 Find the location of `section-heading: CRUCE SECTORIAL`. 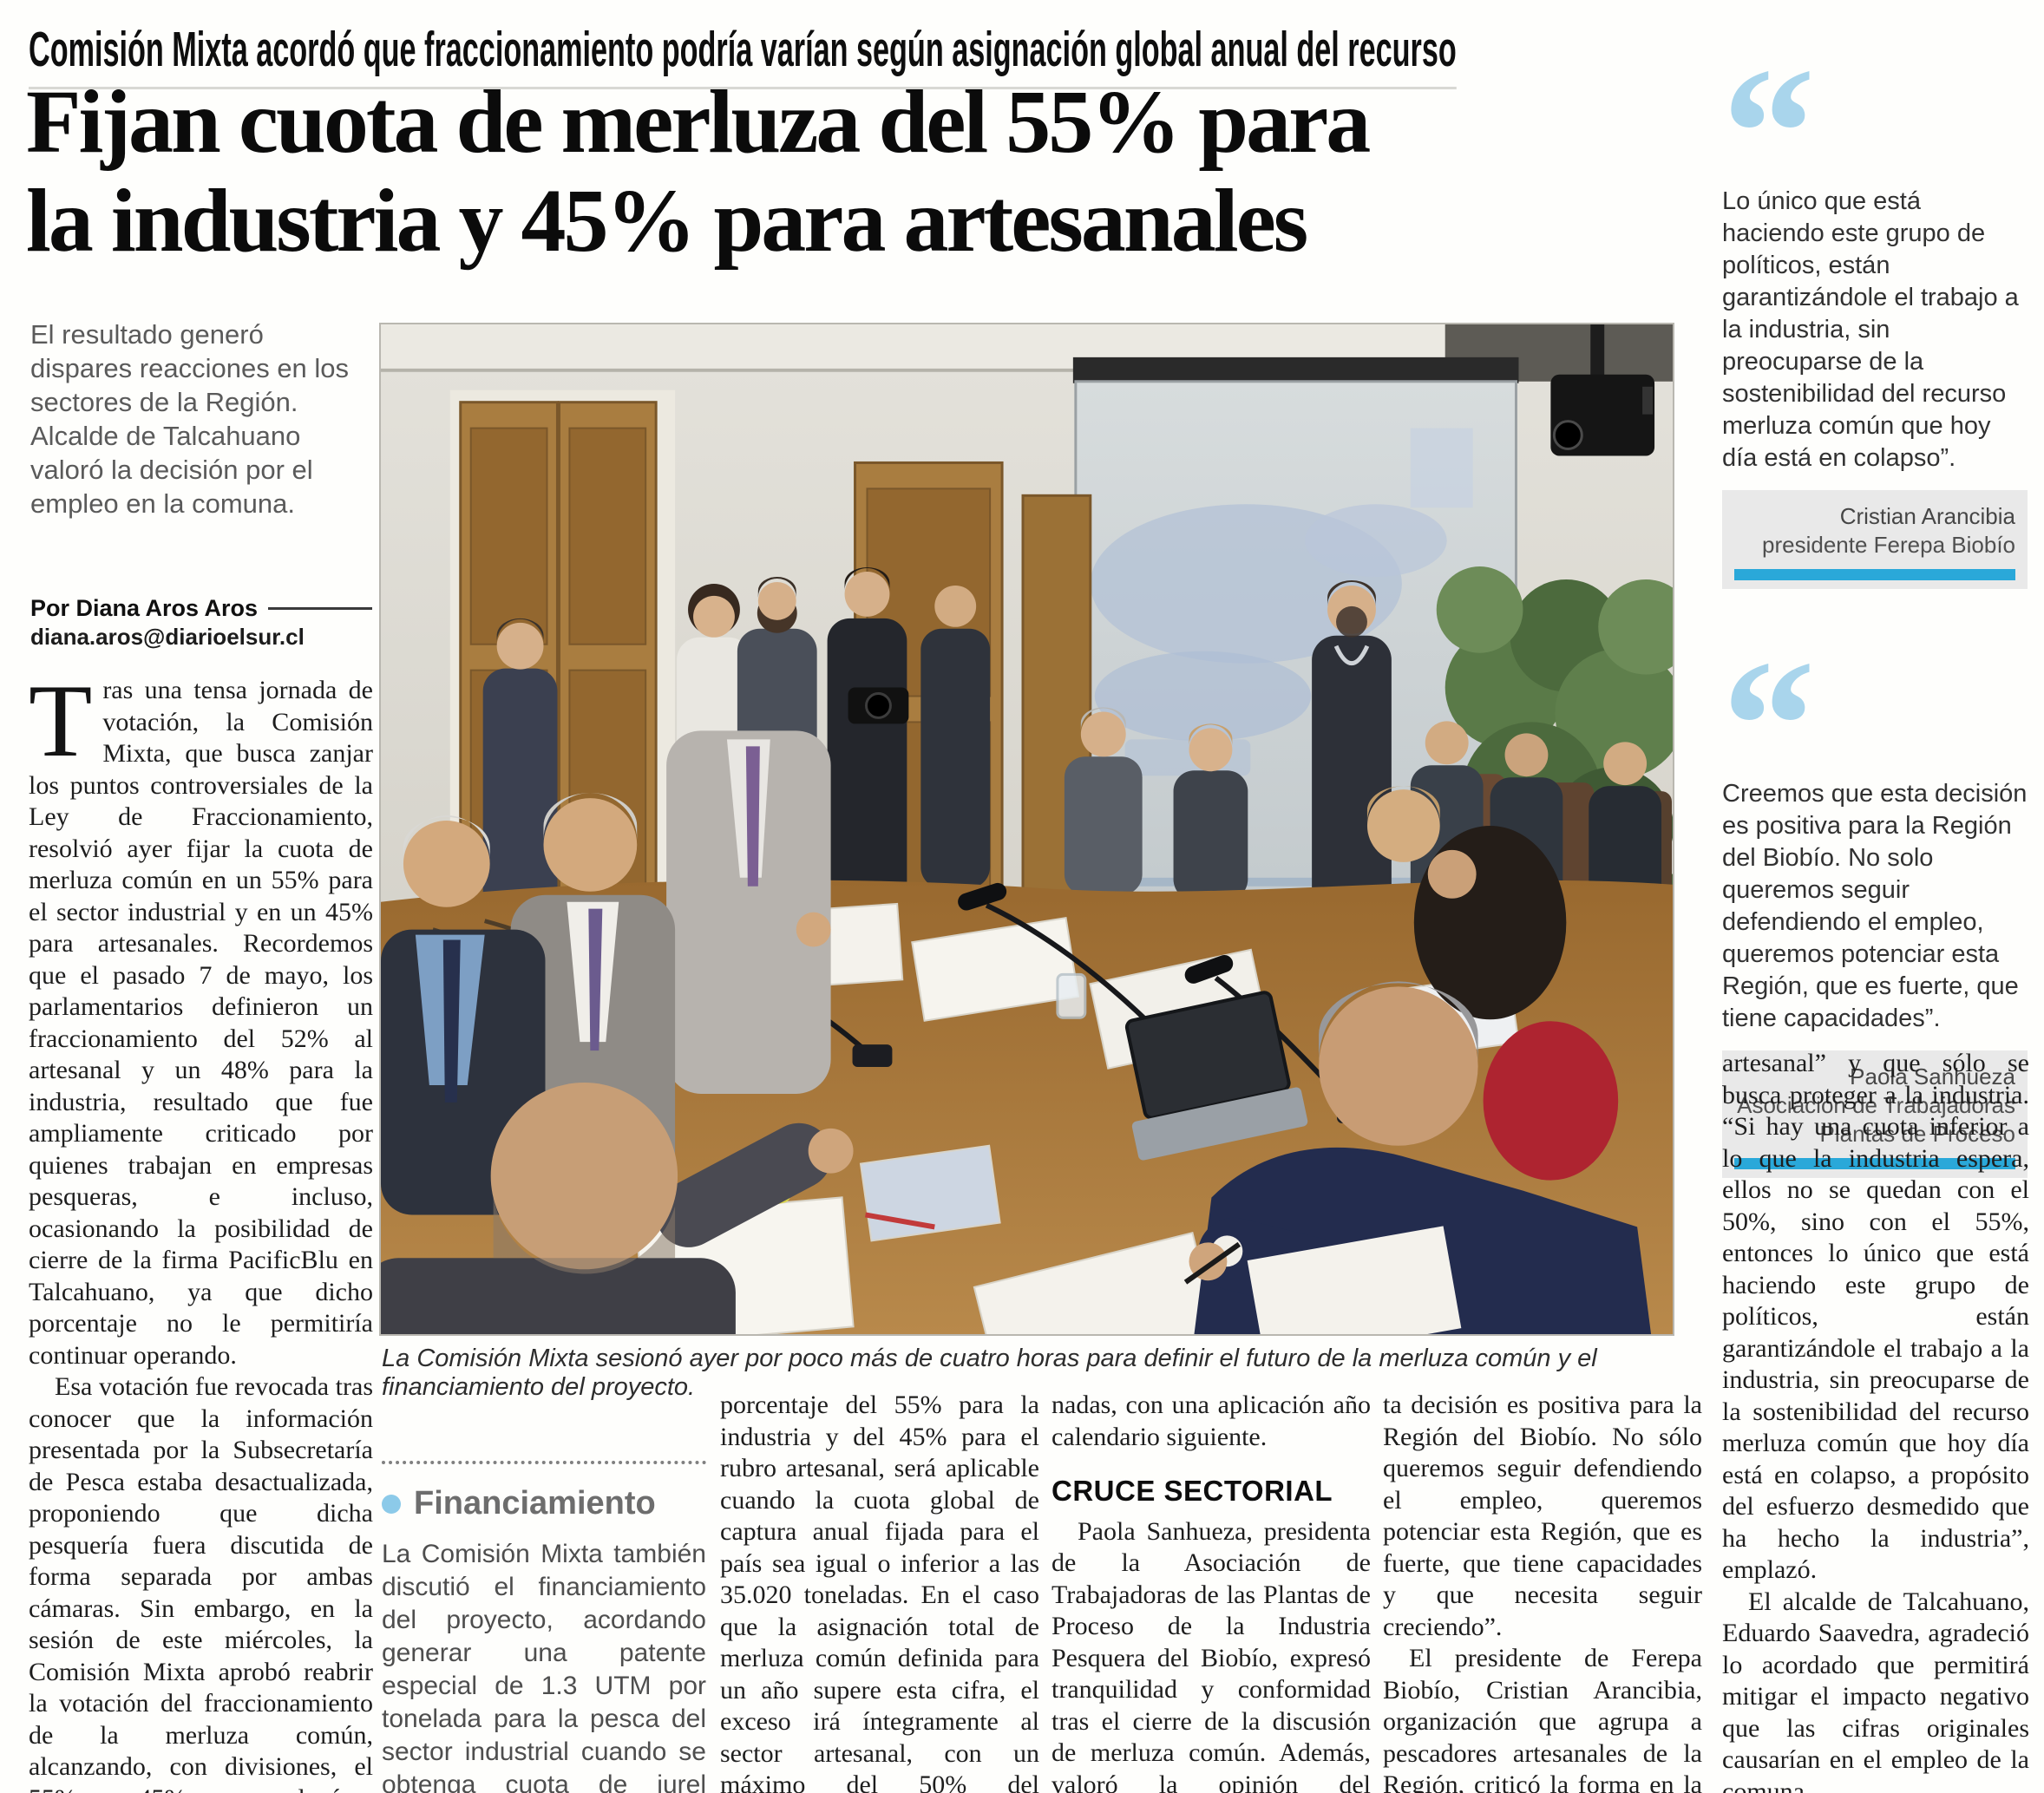

section-heading: CRUCE SECTORIAL is located at coordinates (1192, 1491).